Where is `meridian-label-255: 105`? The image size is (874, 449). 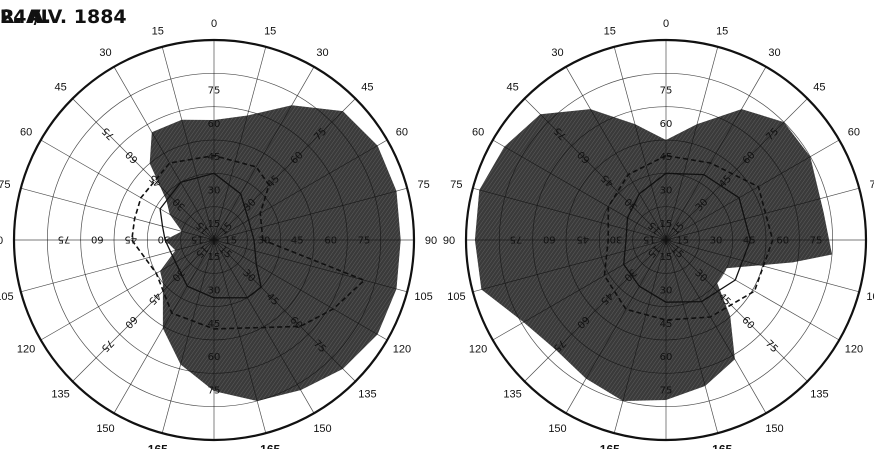
meridian-label-255: 105 is located at coordinates (7, 297).